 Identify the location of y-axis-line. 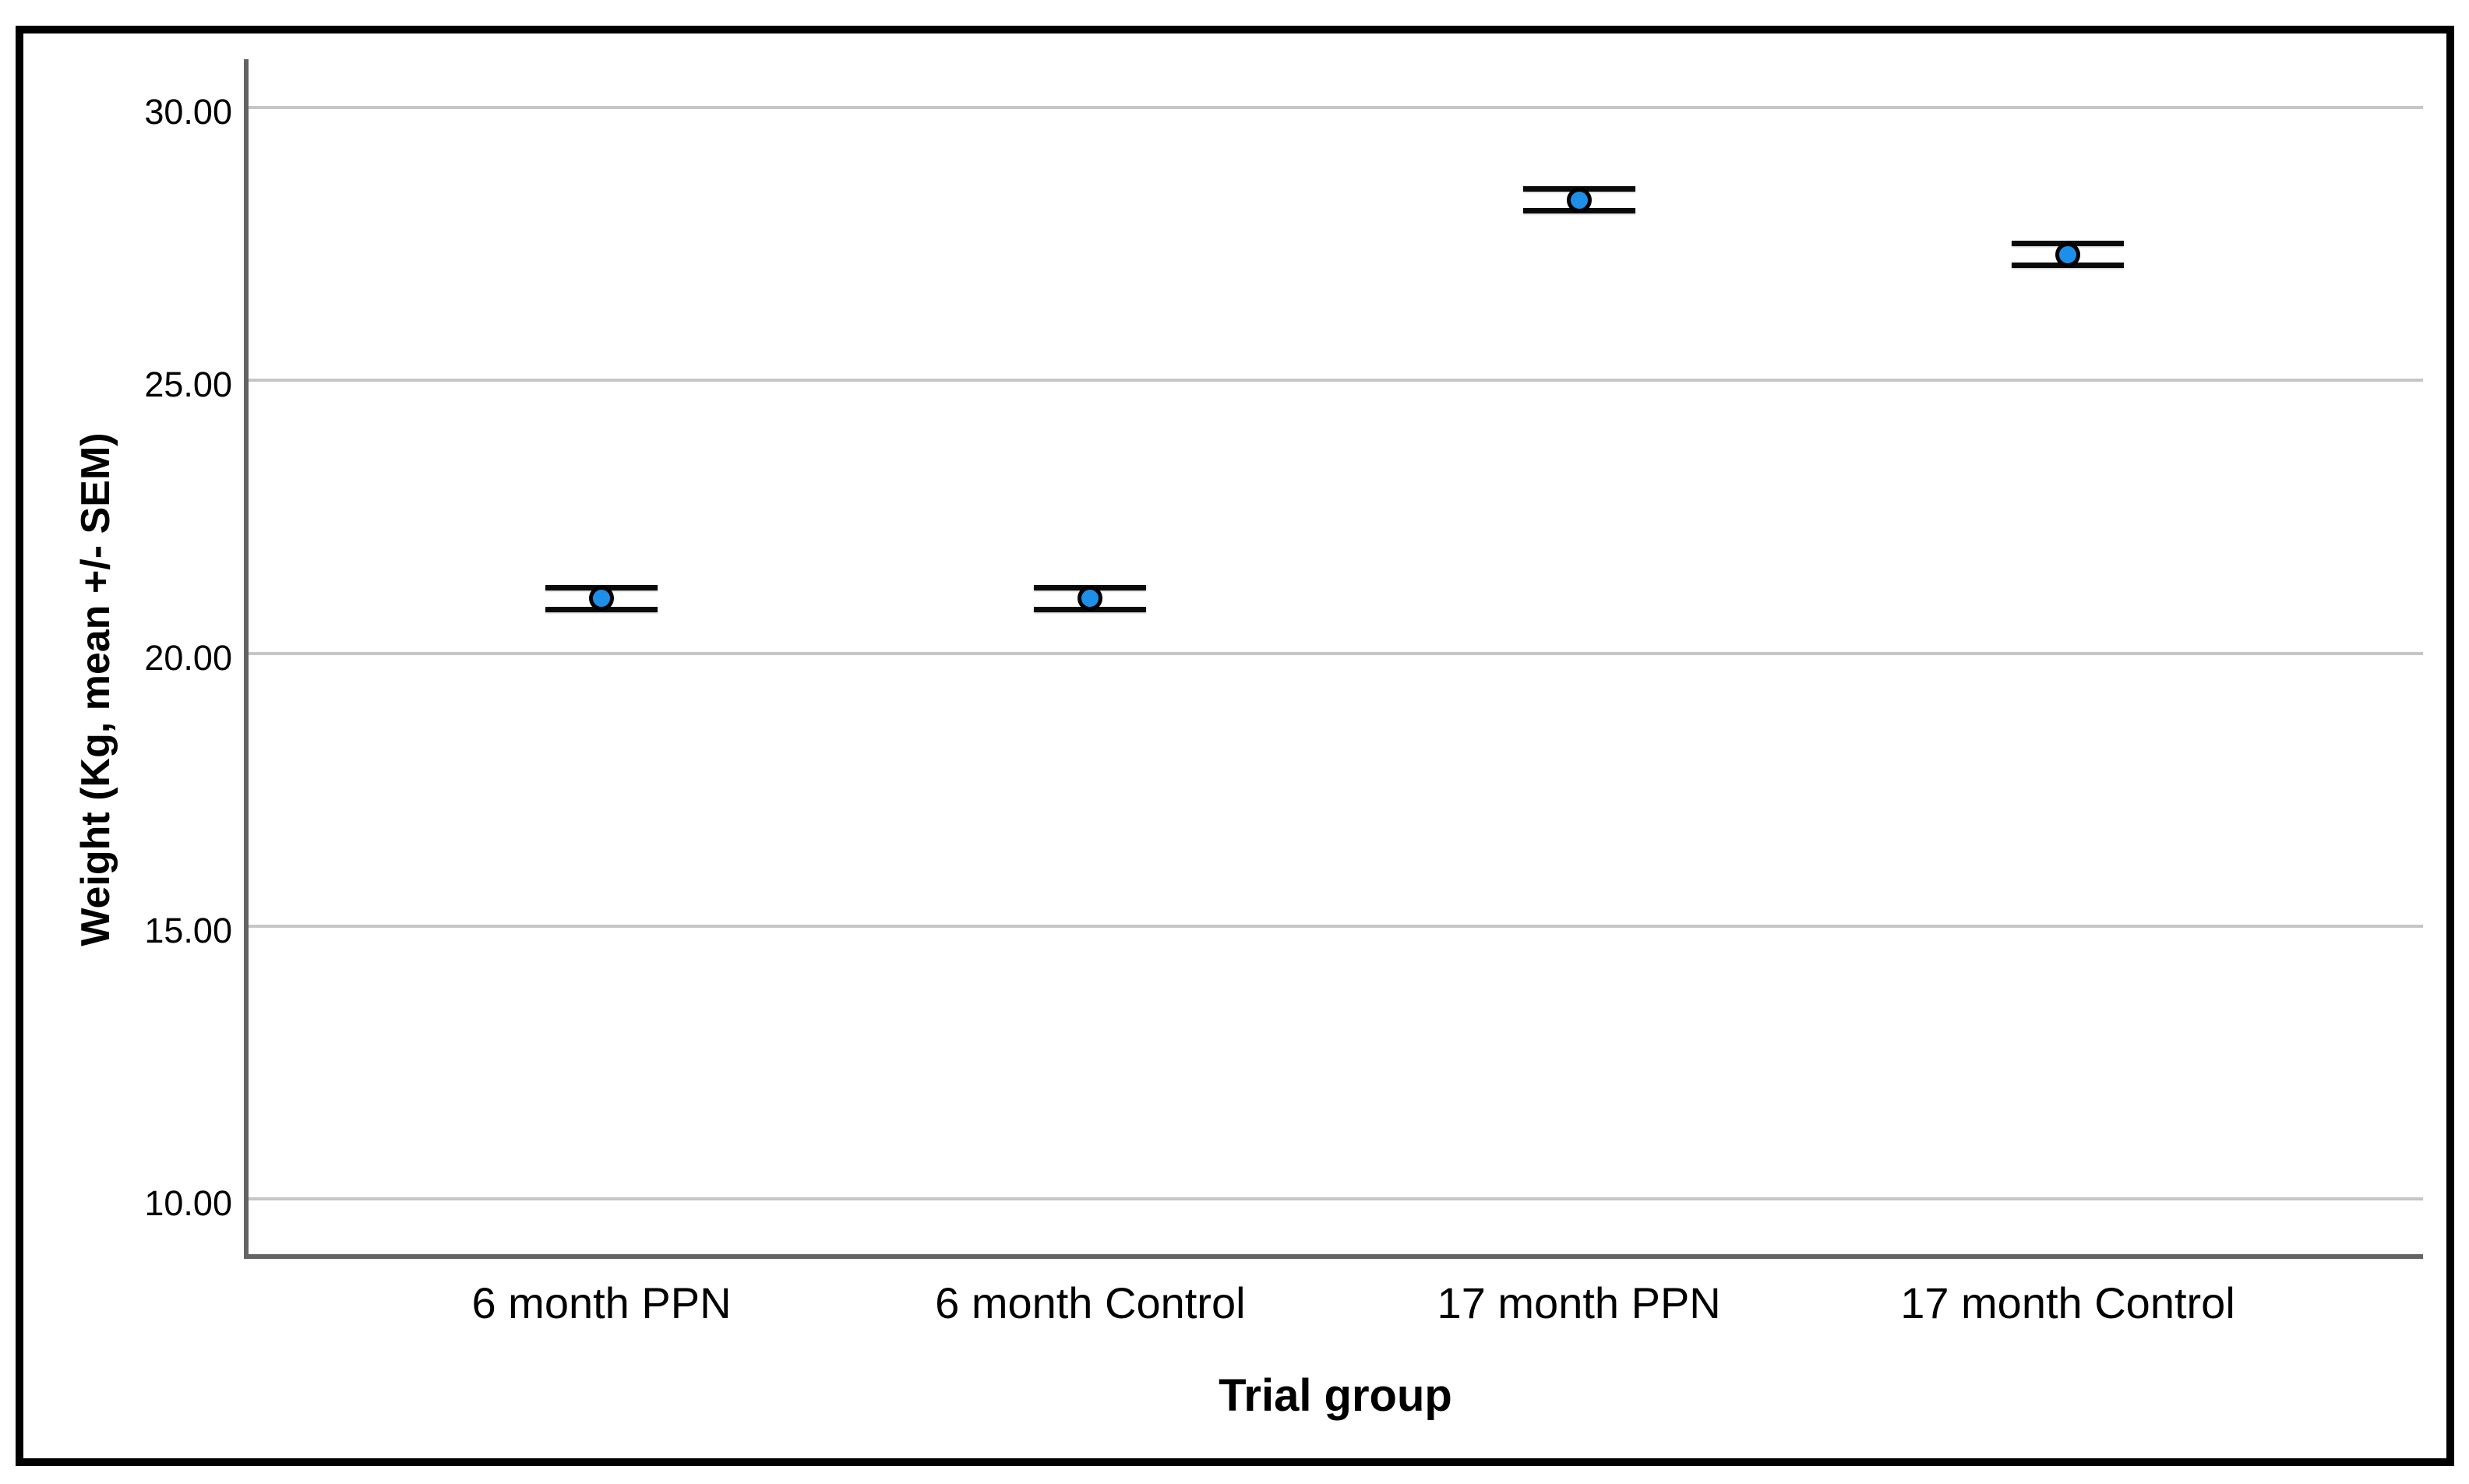
(246, 659).